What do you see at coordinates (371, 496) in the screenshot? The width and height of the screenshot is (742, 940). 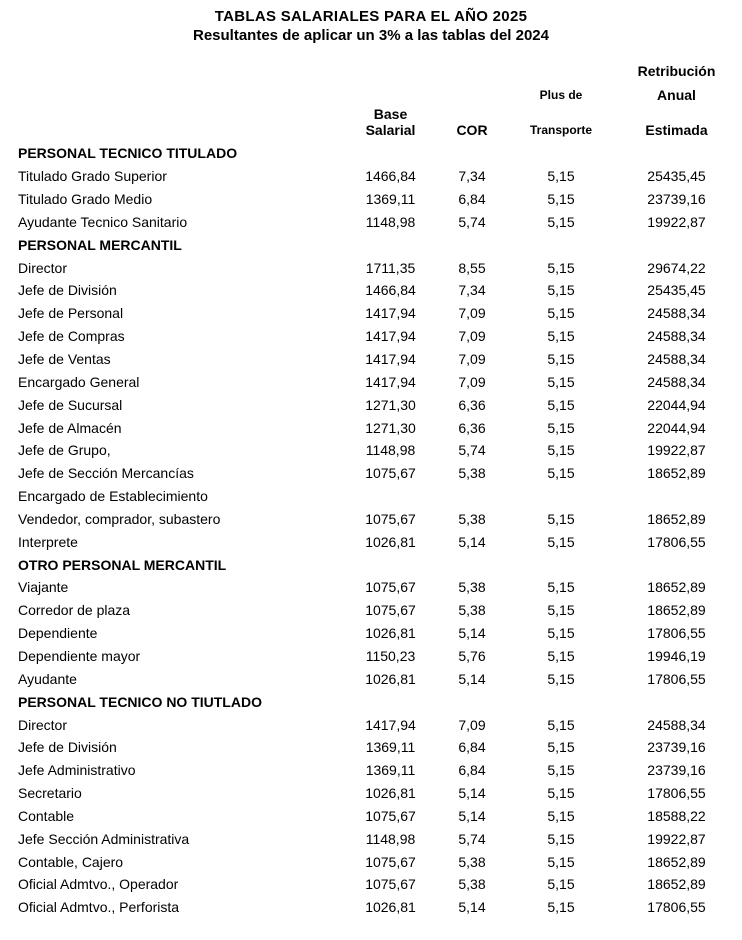 I see `table-row: Encargado de Establecimiento` at bounding box center [371, 496].